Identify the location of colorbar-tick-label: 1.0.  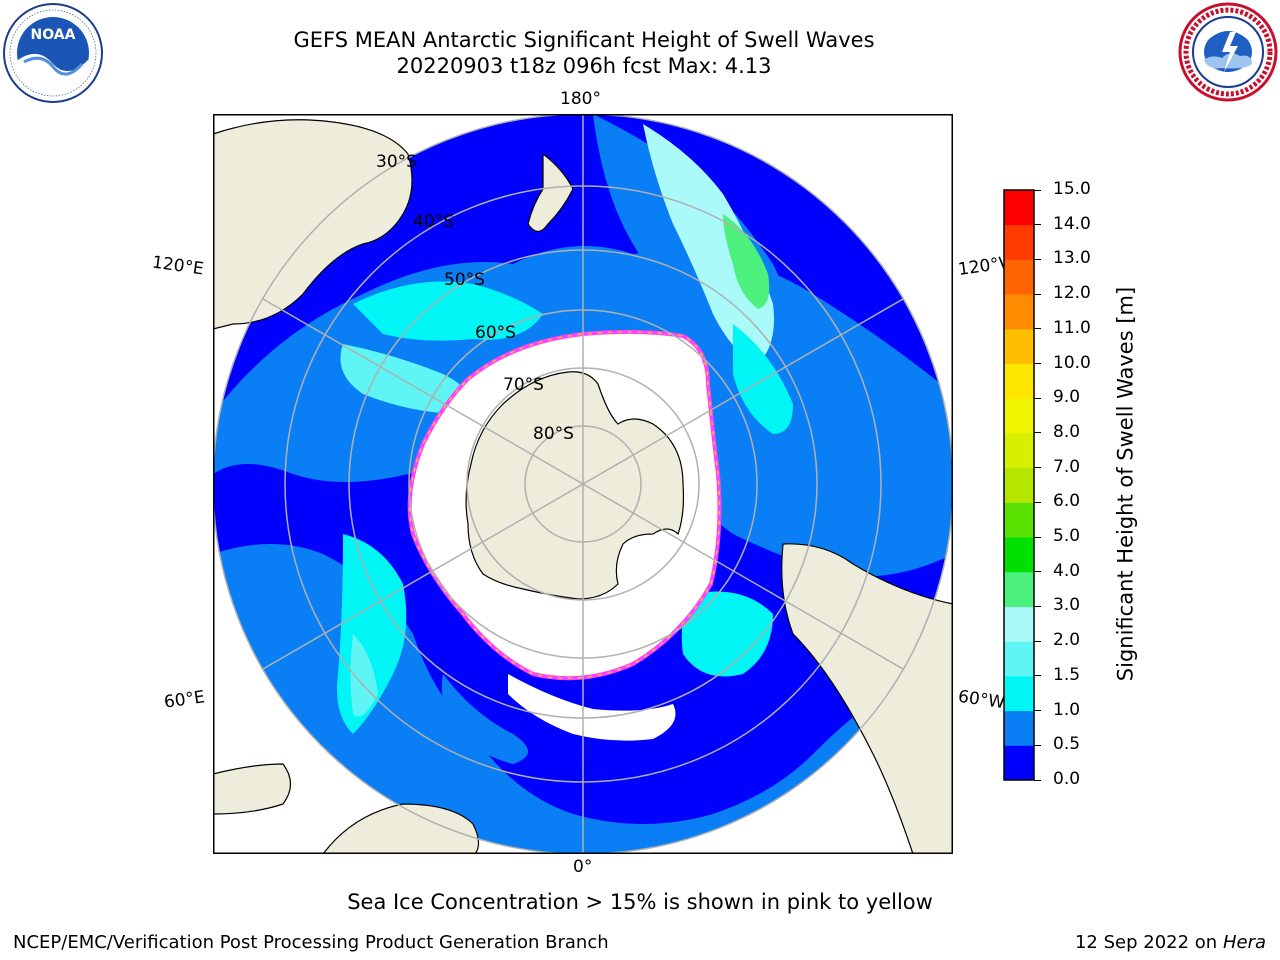
(1067, 709).